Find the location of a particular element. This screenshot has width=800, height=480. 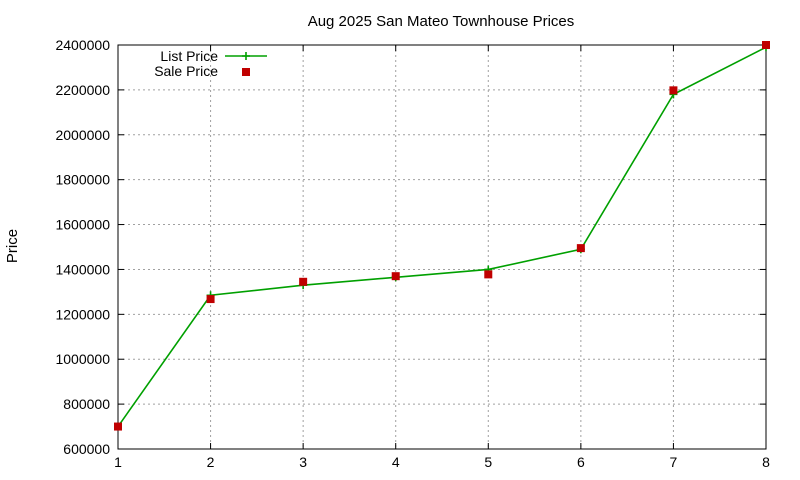

x-tick-label: 5 is located at coordinates (488, 462).